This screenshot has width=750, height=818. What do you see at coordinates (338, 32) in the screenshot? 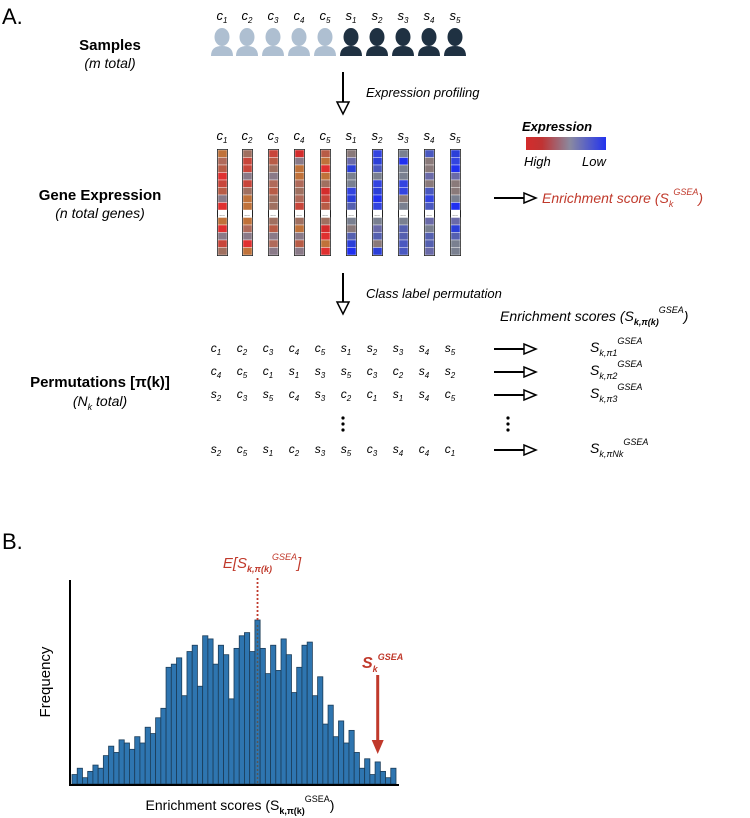
I see `sample-icons-row: c1 c2 c3 c4 c5 s1 s2 s3 s4 s5` at bounding box center [338, 32].